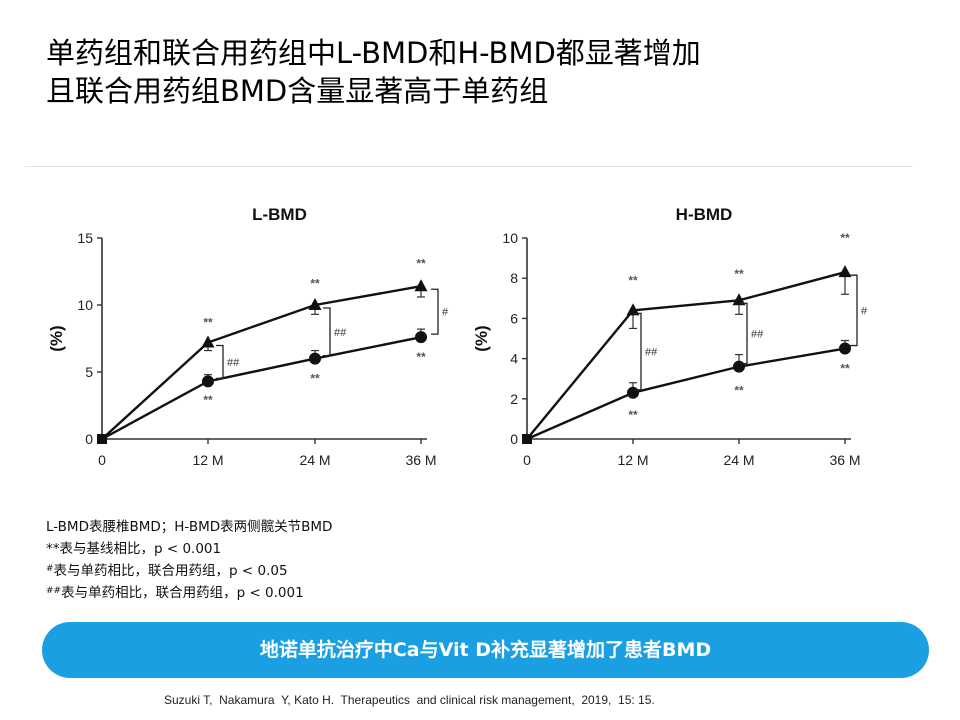 This screenshot has width=960, height=720. Describe the element at coordinates (175, 593) in the screenshot. I see `footnote: ##表与单药相比，联合用药组，p < 0.001` at that location.